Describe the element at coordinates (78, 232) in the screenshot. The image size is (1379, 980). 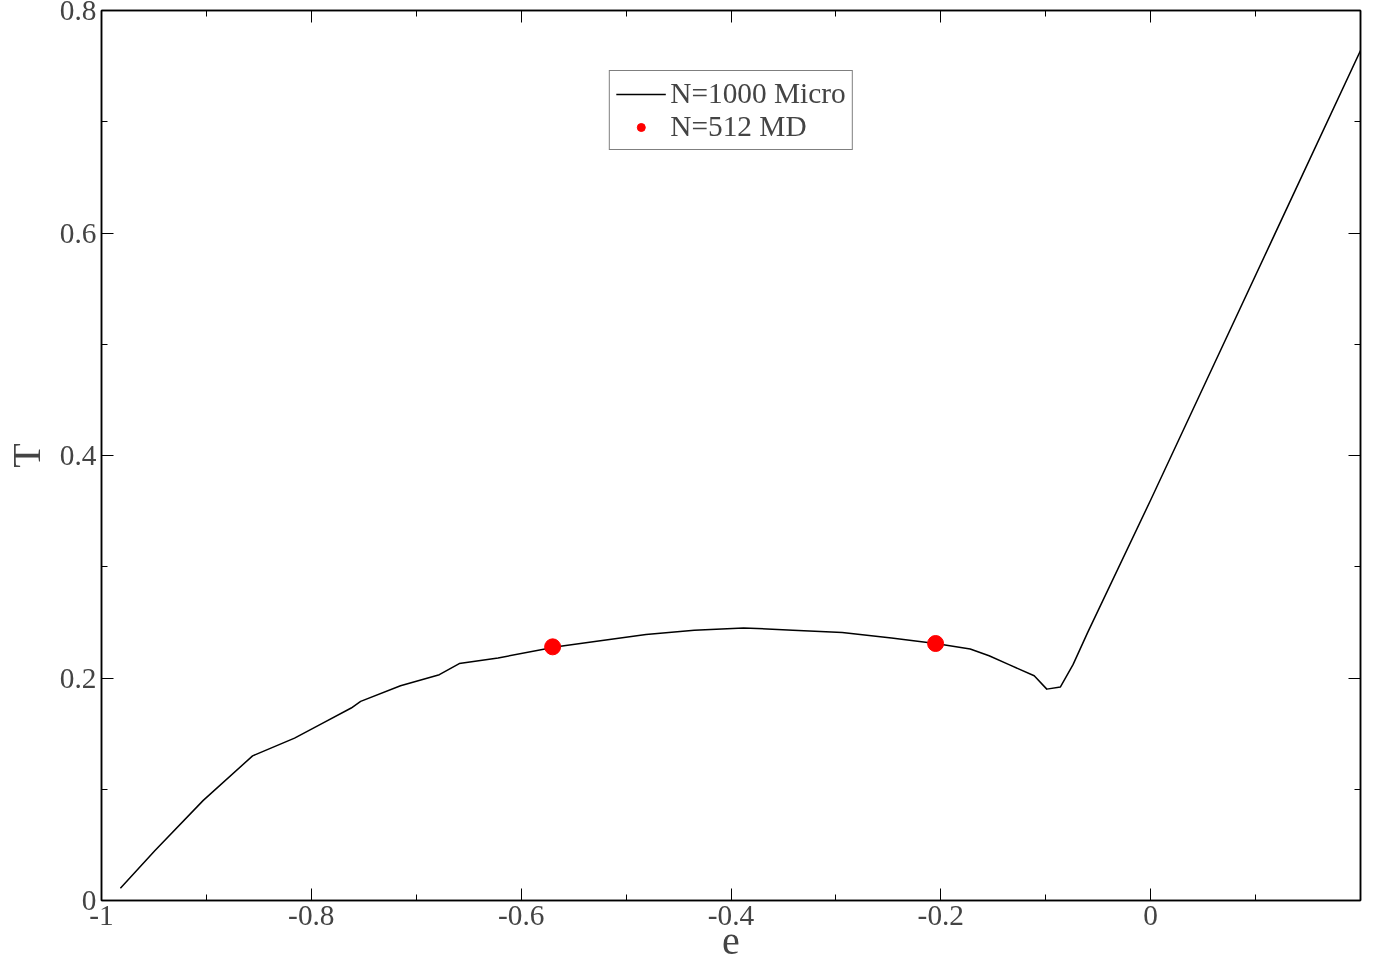
I see `y-tick-label: 0.6` at that location.